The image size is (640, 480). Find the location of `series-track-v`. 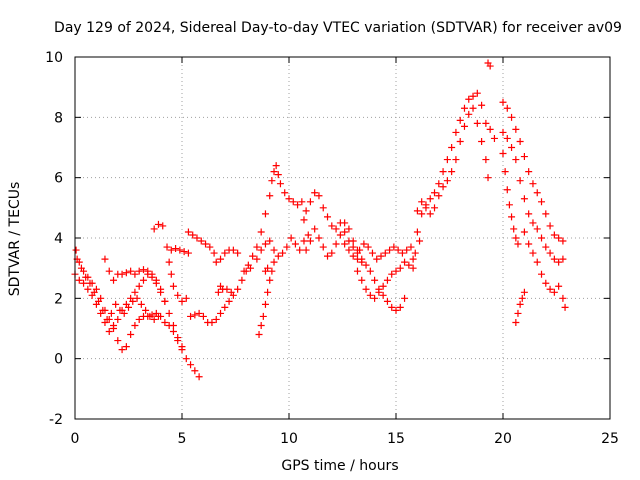

series-track-v is located at coordinates (533, 197).